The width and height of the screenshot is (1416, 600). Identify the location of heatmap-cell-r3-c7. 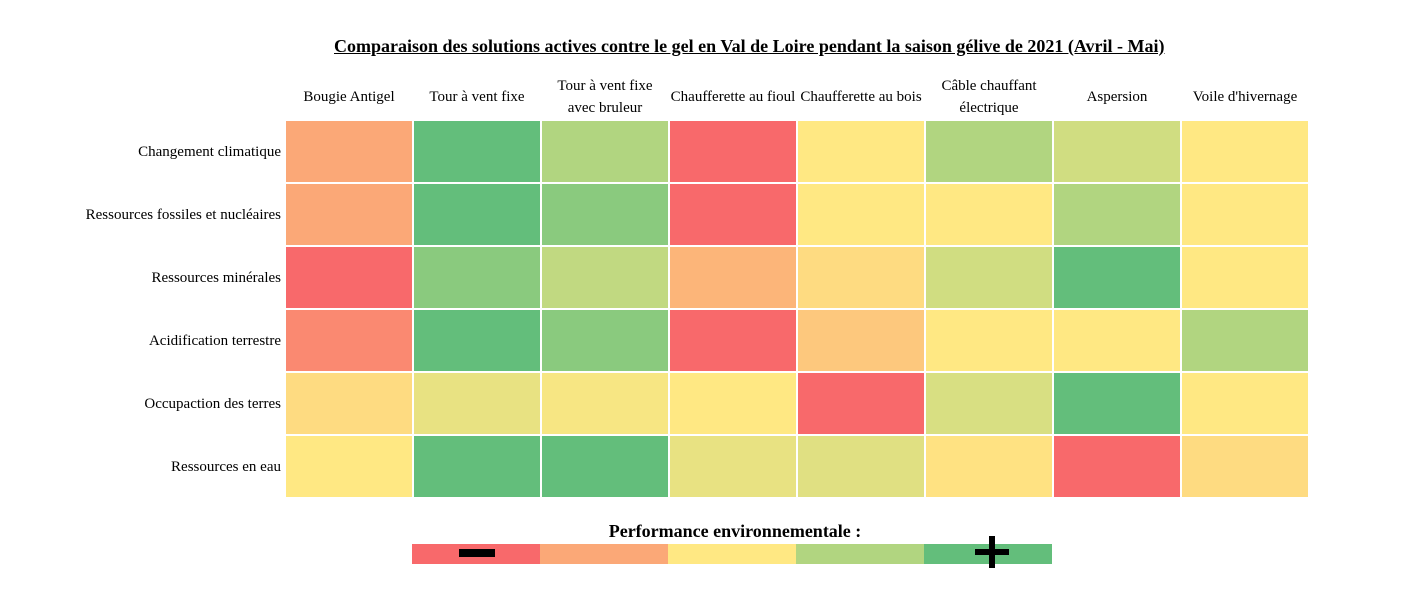
(1245, 340).